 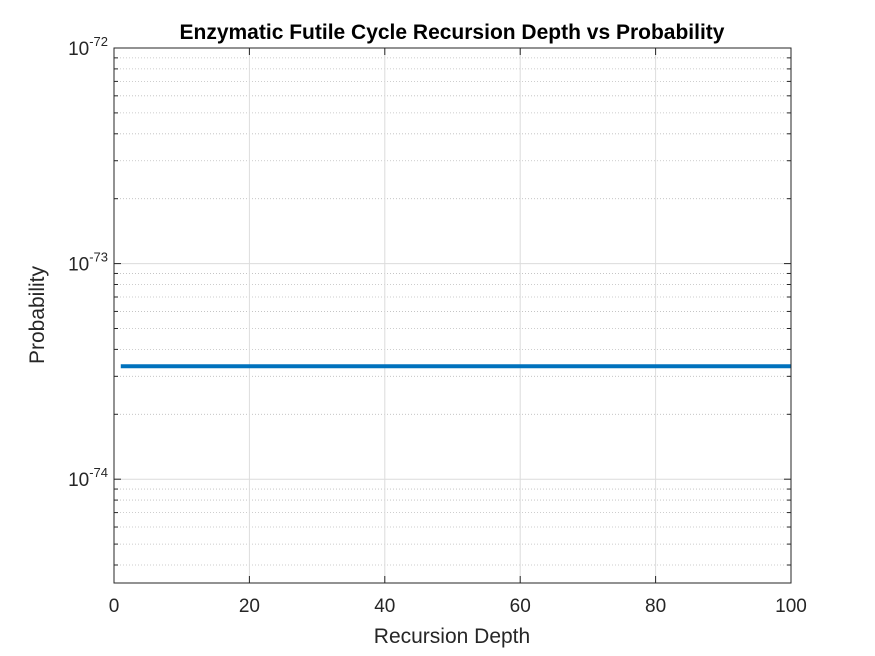 What do you see at coordinates (384, 606) in the screenshot?
I see `x-tick-label: 40` at bounding box center [384, 606].